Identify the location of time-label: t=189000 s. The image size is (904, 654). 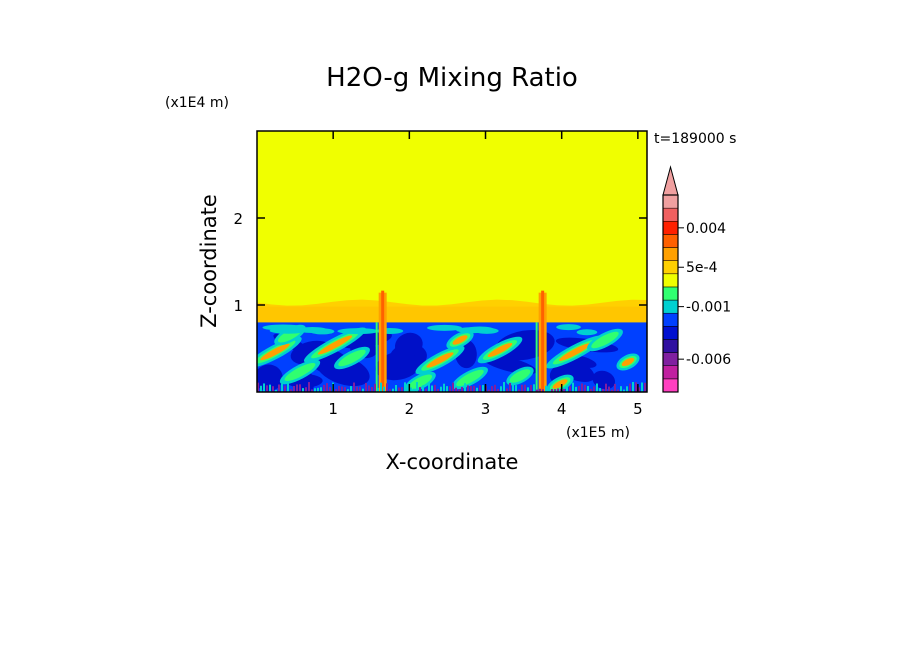
(695, 139).